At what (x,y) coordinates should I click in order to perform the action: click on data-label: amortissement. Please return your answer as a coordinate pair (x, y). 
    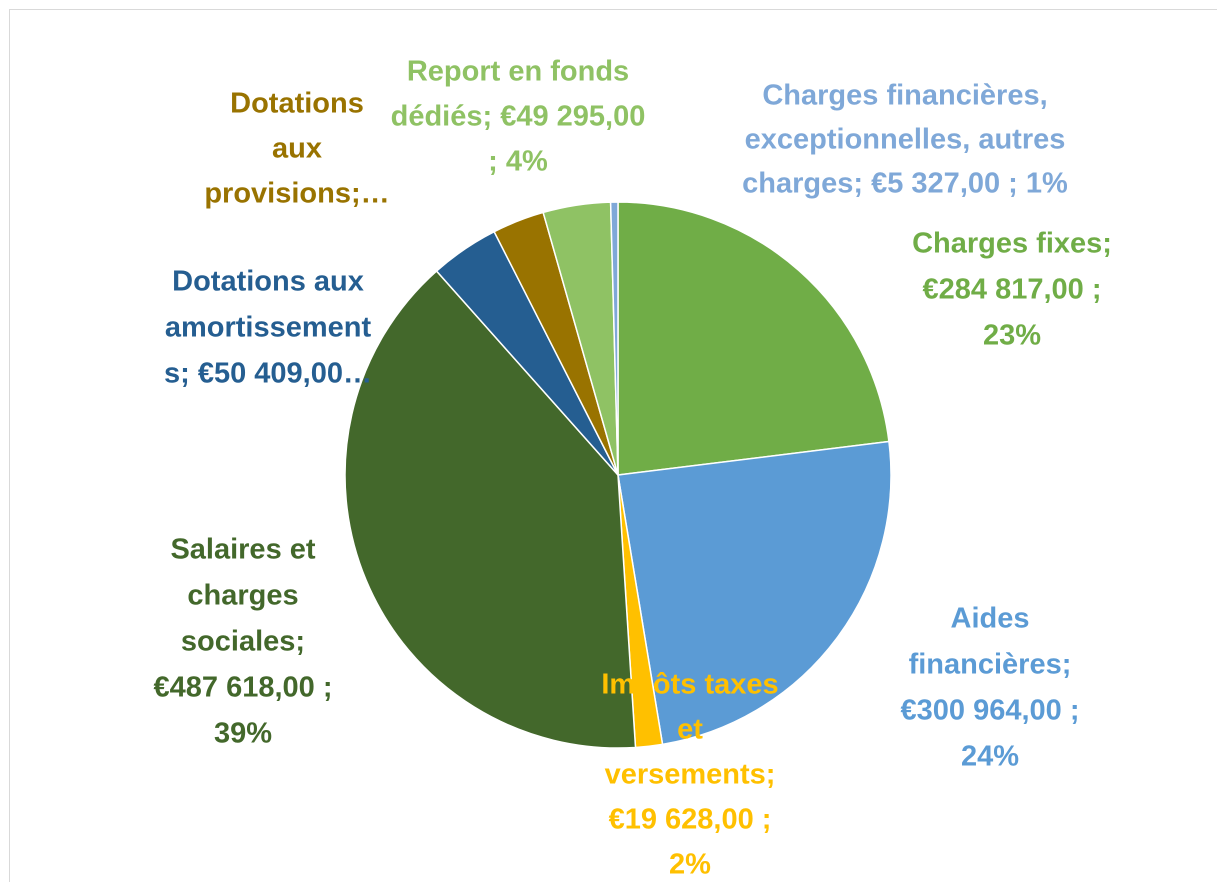
    Looking at the image, I should click on (268, 328).